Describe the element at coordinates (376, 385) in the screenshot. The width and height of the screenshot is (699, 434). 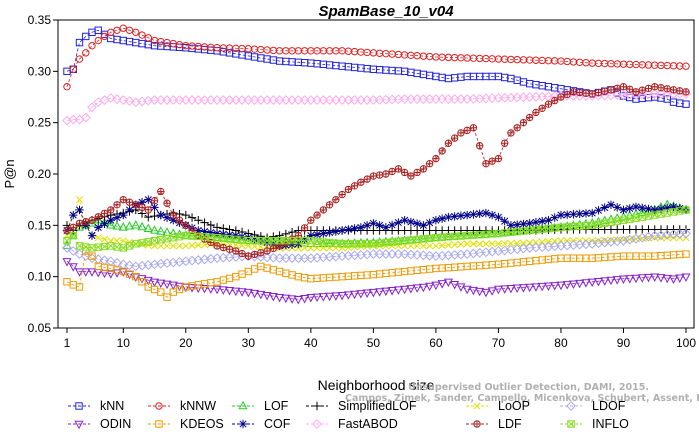
I see `x-axis-label: Neighborhood size` at that location.